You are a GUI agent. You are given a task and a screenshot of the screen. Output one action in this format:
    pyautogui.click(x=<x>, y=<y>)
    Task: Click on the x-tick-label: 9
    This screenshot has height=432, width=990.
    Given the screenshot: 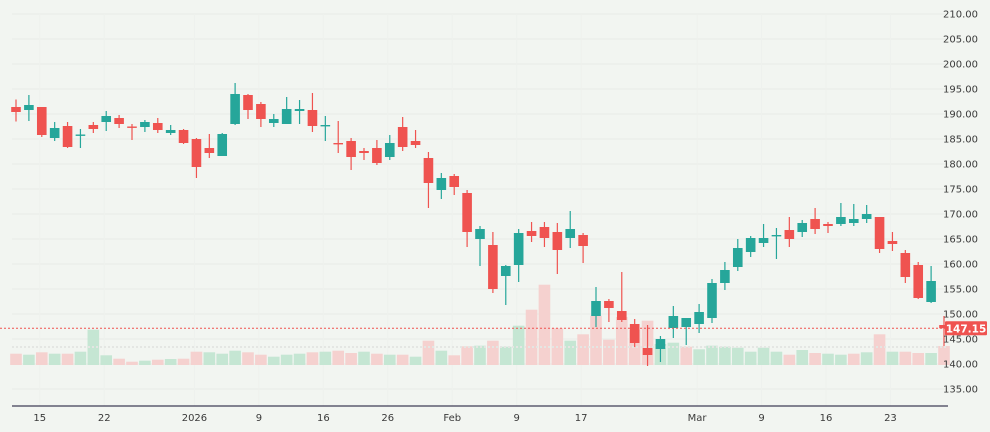 What is the action you would take?
    pyautogui.click(x=516, y=418)
    